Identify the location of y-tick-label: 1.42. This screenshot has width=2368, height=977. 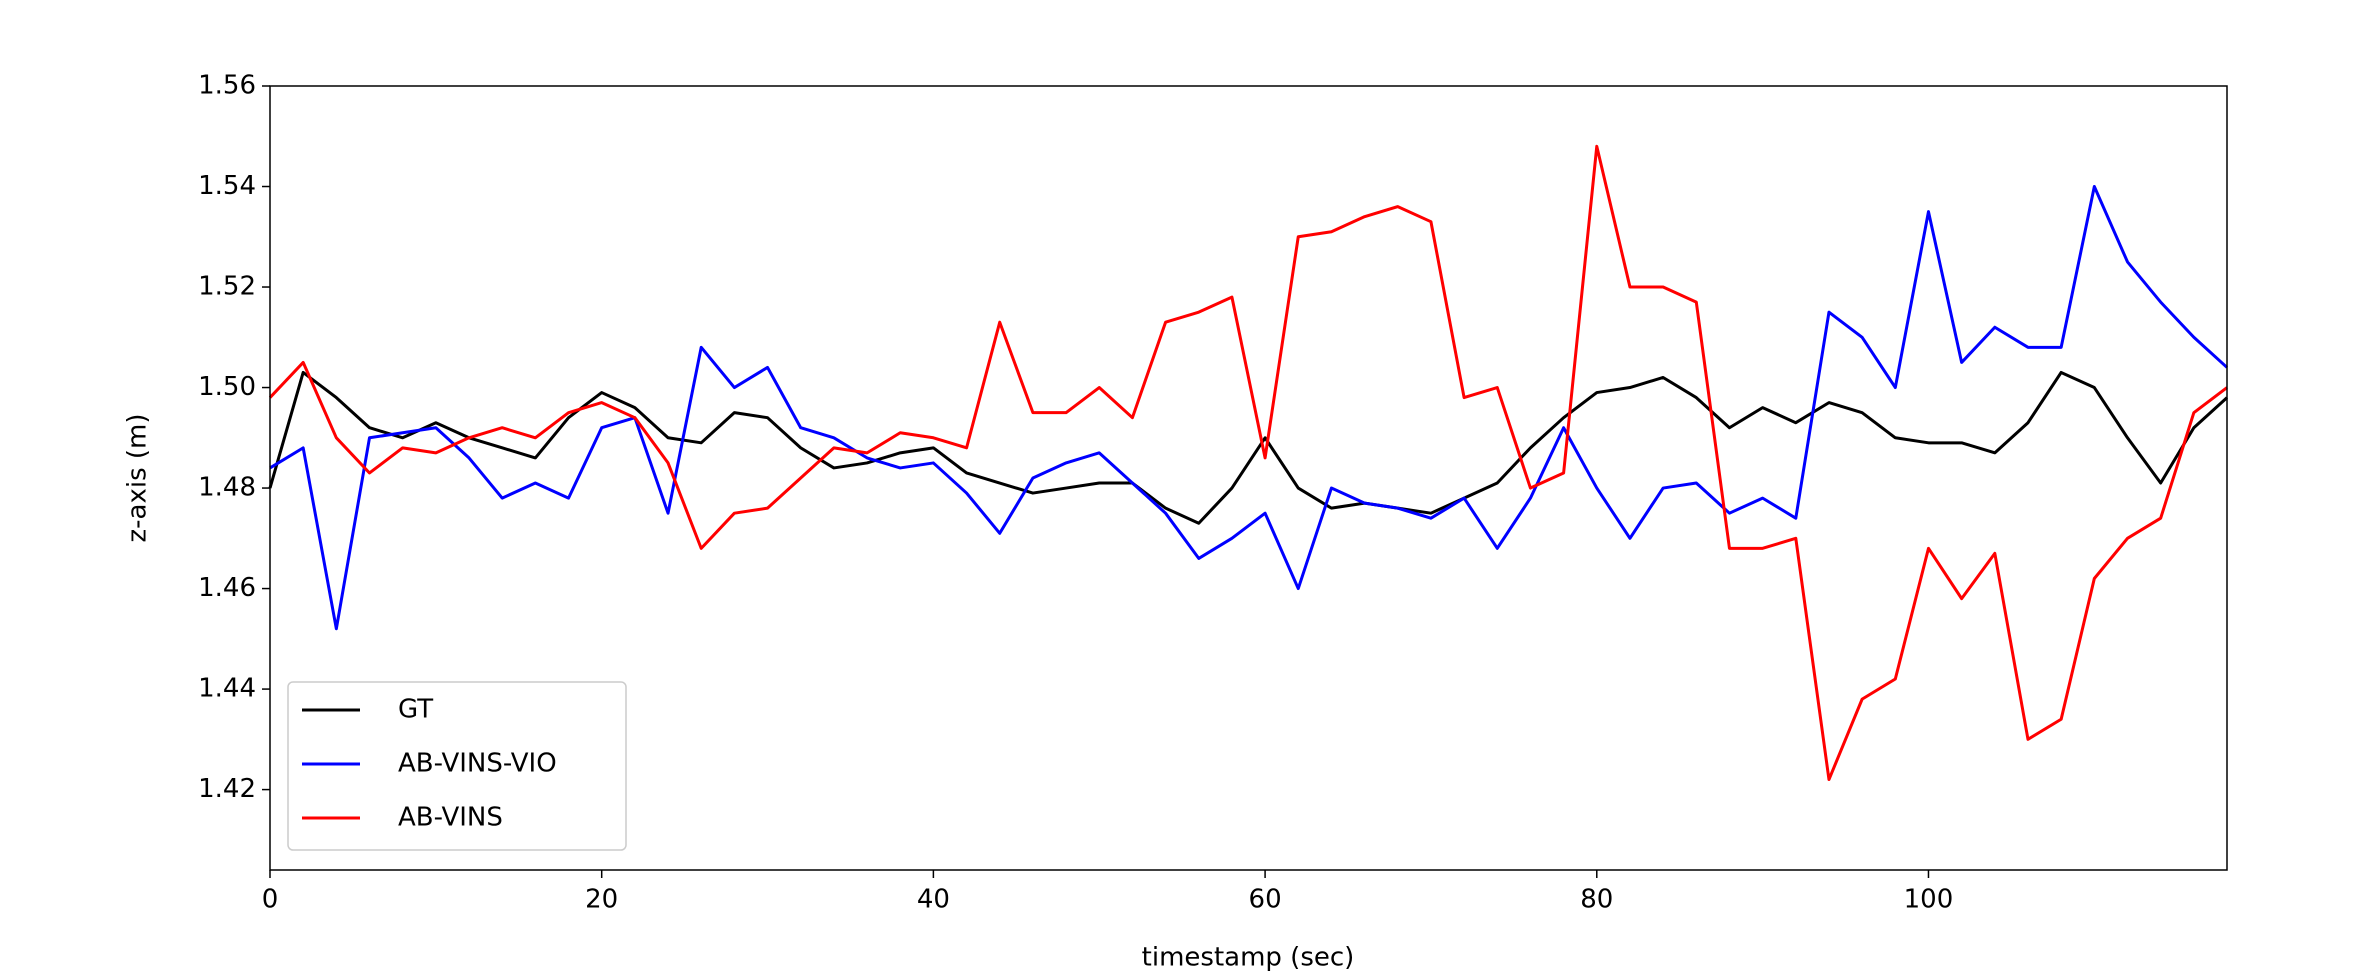
(227, 789).